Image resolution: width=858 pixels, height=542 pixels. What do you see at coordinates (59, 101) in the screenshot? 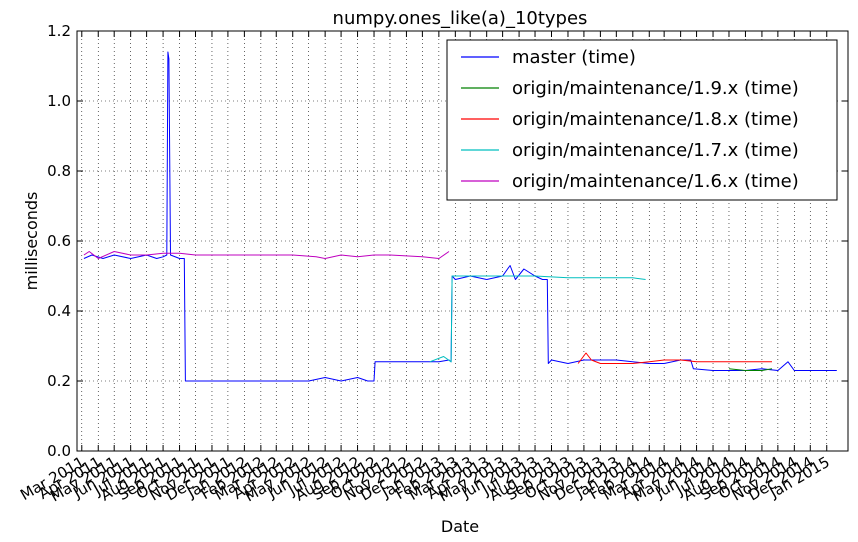
I see `y-tick-label: 1.0` at bounding box center [59, 101].